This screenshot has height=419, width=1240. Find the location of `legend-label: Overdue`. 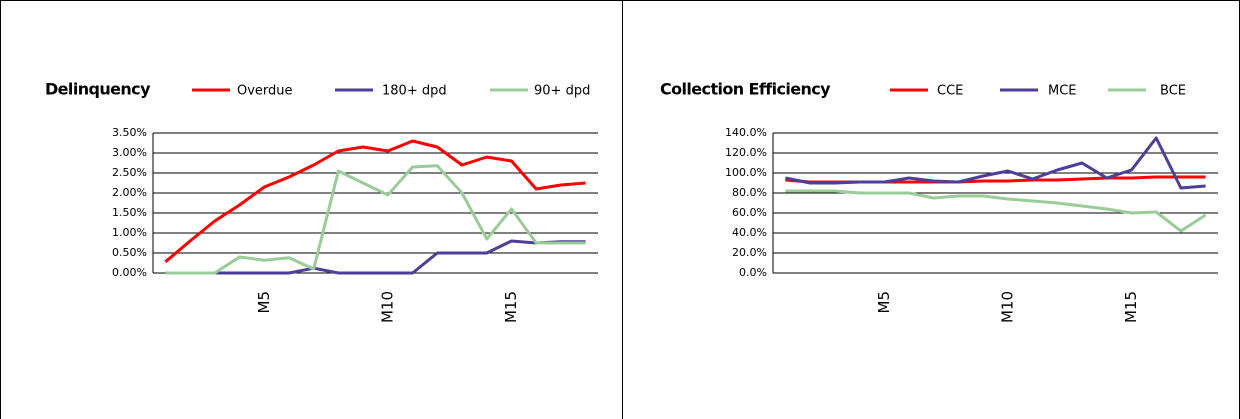

legend-label: Overdue is located at coordinates (265, 91).